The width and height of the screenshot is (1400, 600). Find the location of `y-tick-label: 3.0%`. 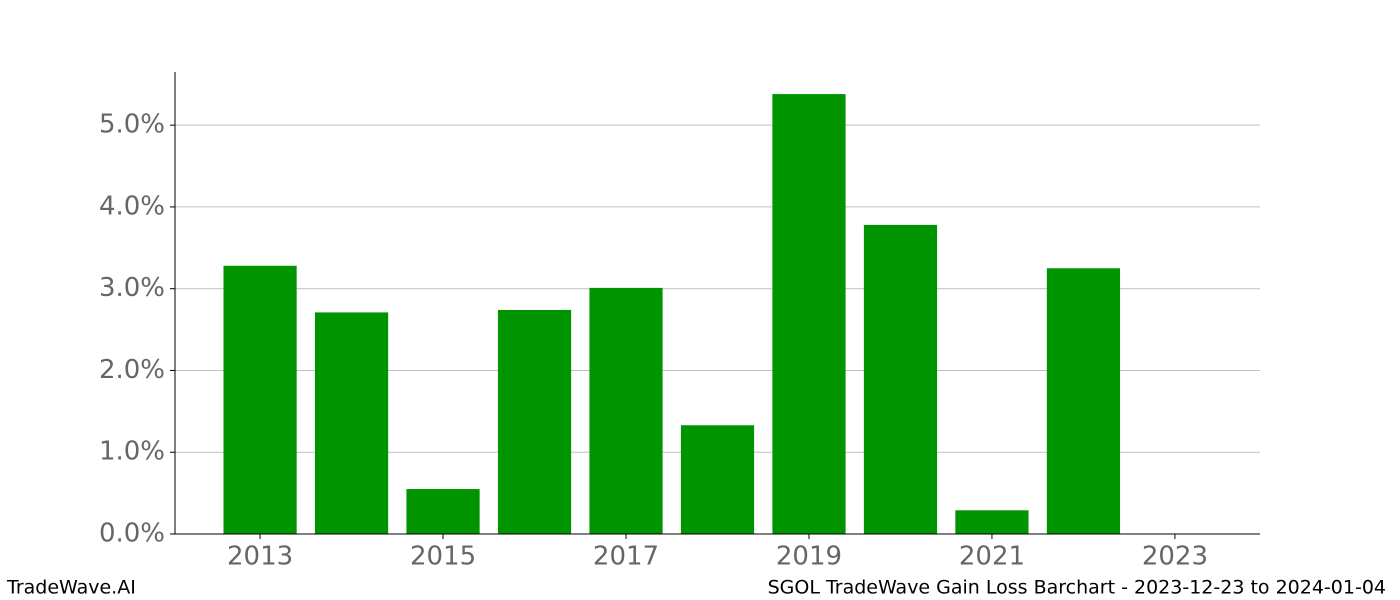

y-tick-label: 3.0% is located at coordinates (132, 288).